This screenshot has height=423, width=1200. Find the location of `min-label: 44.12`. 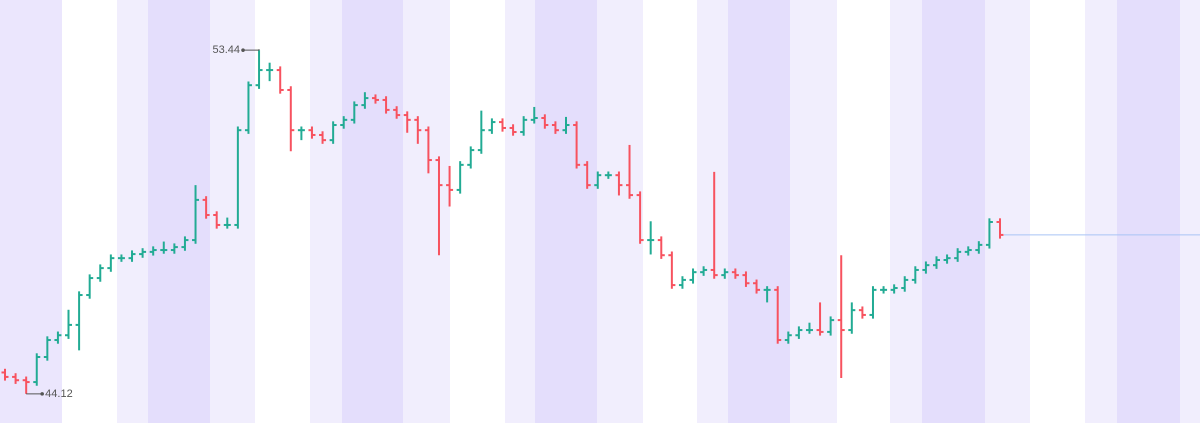

min-label: 44.12 is located at coordinates (59, 394).